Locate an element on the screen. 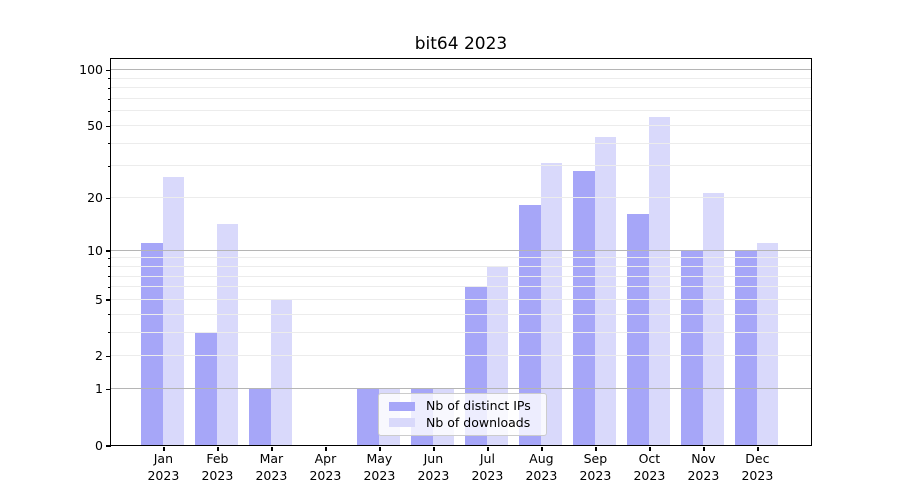 This screenshot has height=500, width=900. bar-downloads-mar is located at coordinates (281, 371).